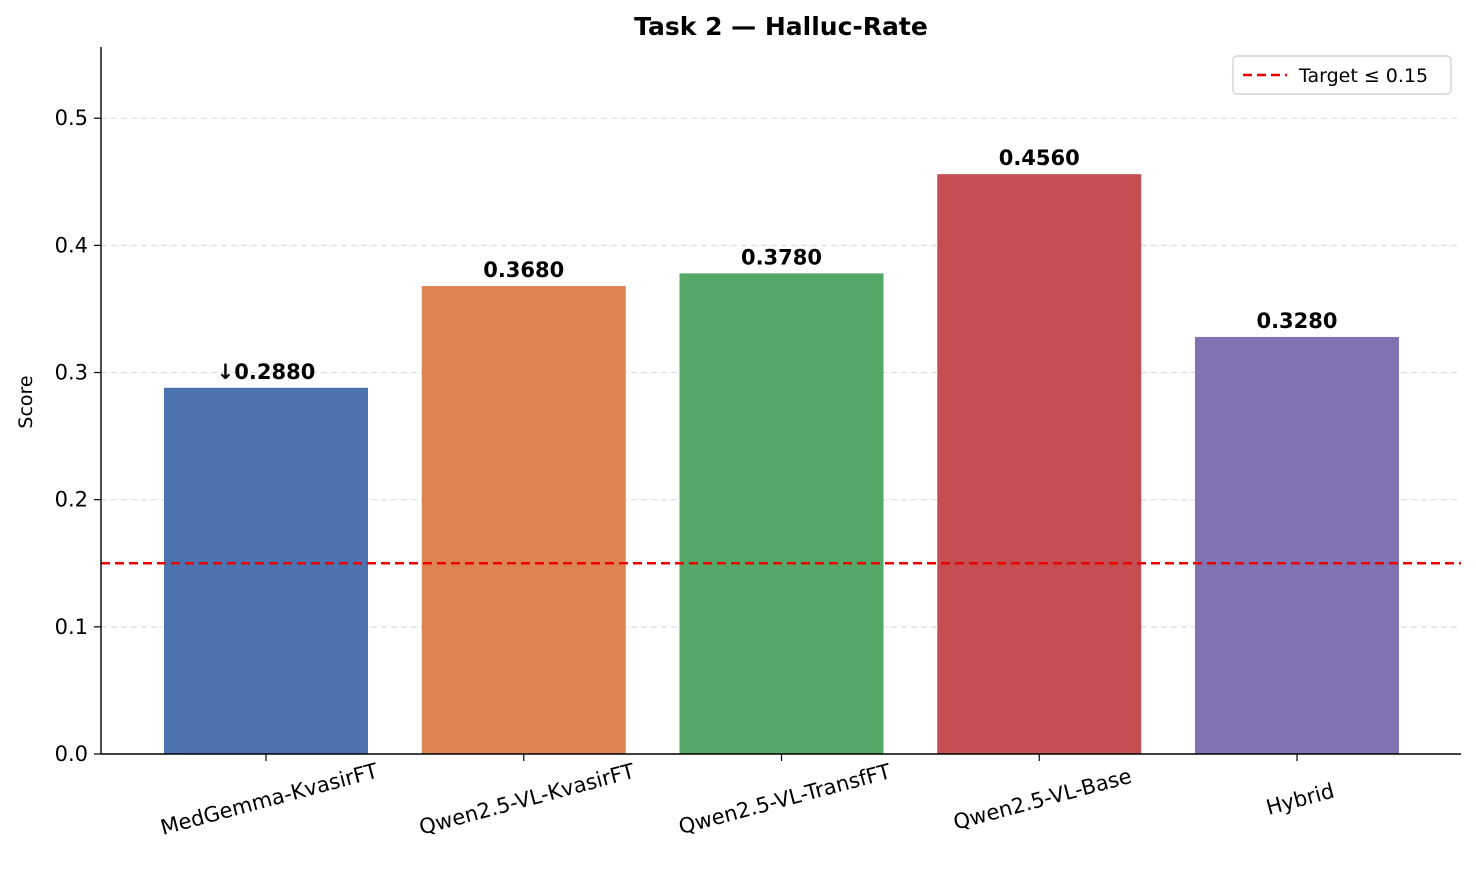  I want to click on y-ticks: 0.0 0.1 0.2 0.3 0.4 0.5, so click(78, 436).